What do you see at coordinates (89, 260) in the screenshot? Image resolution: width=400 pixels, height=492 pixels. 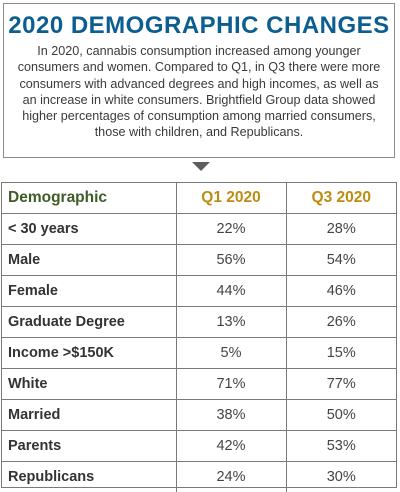 I see `row-label: Male` at bounding box center [89, 260].